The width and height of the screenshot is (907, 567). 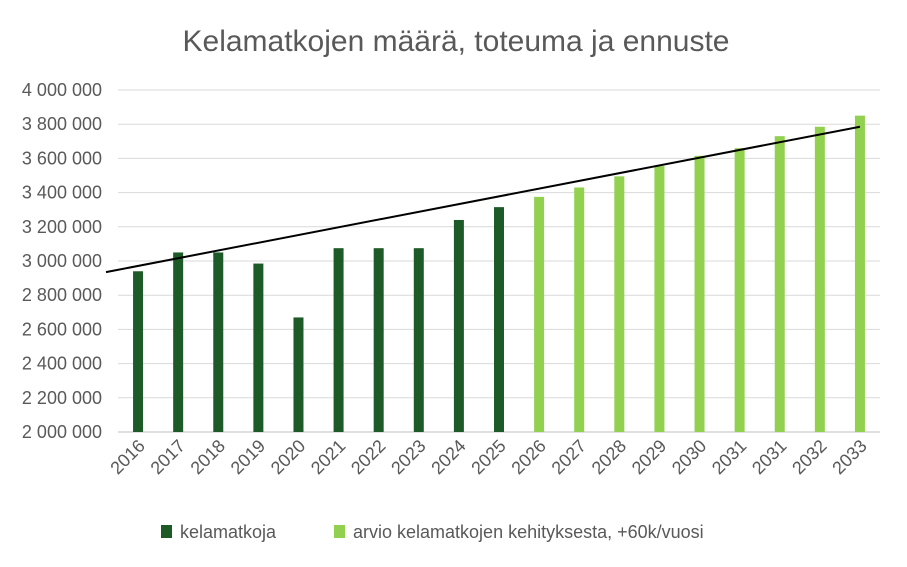 I want to click on y-tick-label: 2 600 000, so click(x=62, y=329).